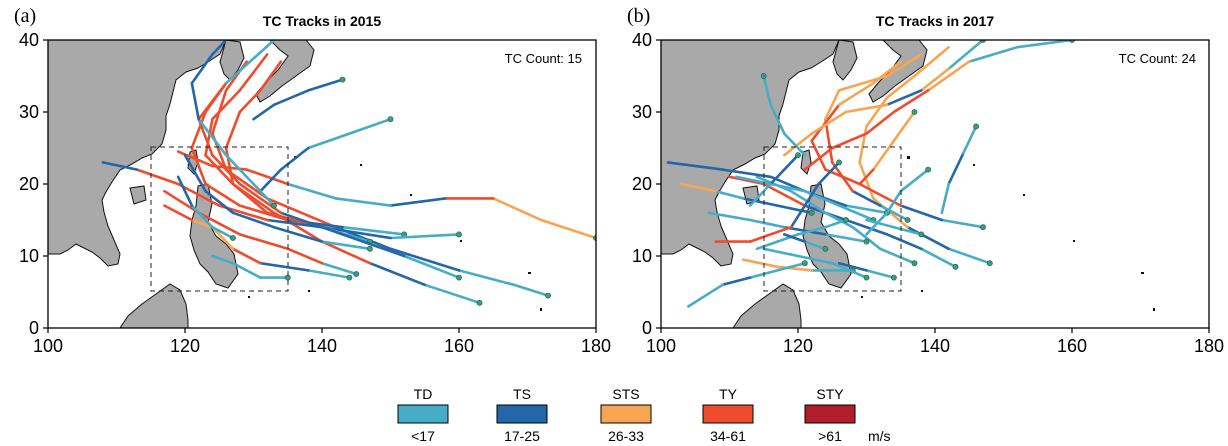 Image resolution: width=1228 pixels, height=446 pixels. What do you see at coordinates (625, 394) in the screenshot?
I see `legend-label-sts: STS` at bounding box center [625, 394].